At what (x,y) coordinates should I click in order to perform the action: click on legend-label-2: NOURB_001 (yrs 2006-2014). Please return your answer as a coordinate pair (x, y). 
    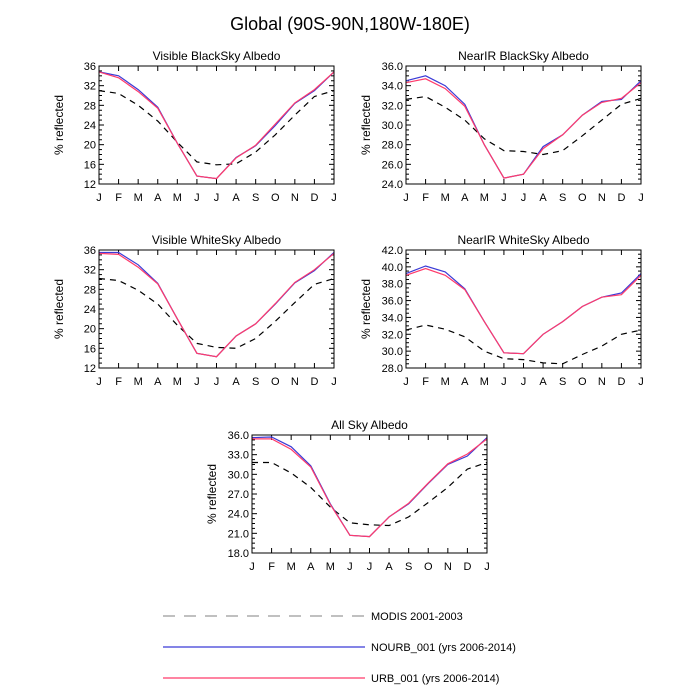
    Looking at the image, I should click on (443, 648).